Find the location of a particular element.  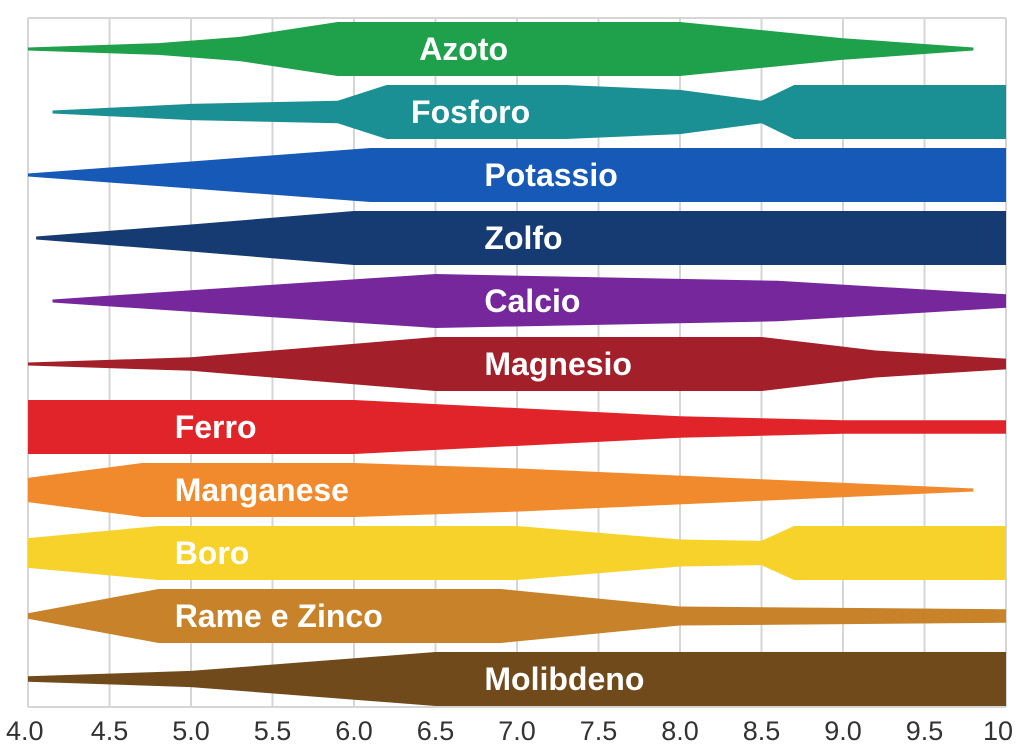

x-tick-label: 8.0 is located at coordinates (680, 731).